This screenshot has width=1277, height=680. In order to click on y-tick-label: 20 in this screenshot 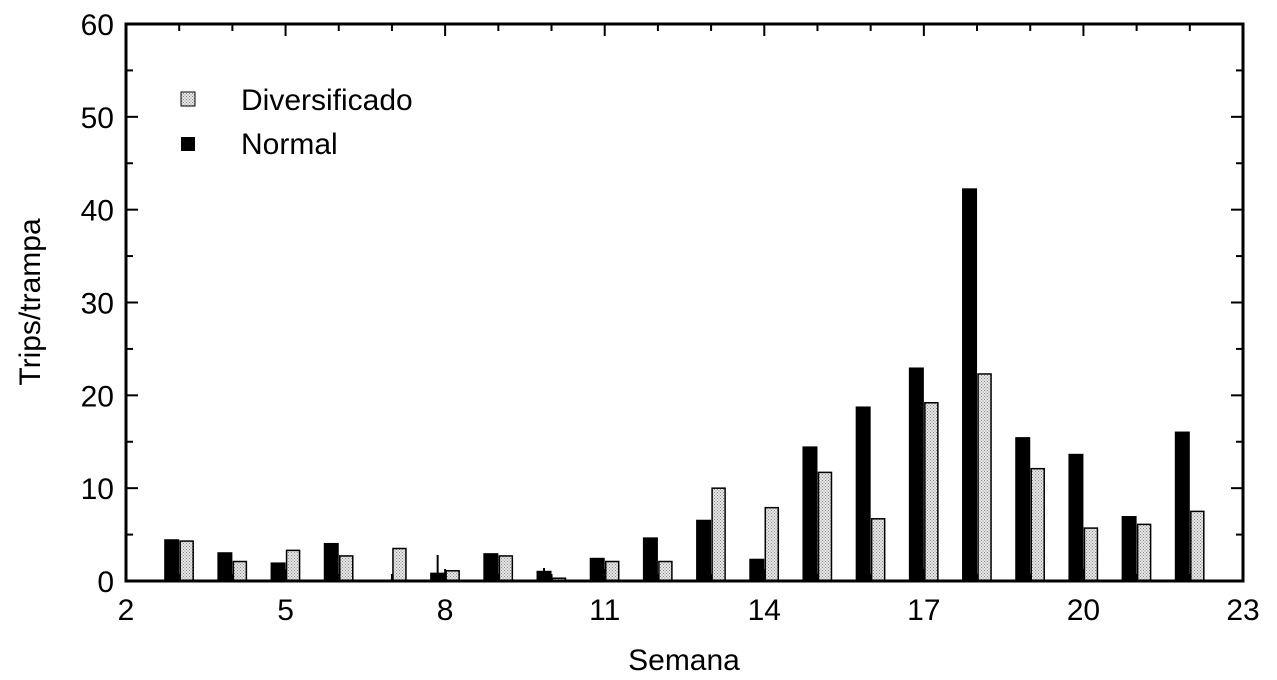, I will do `click(97, 396)`.